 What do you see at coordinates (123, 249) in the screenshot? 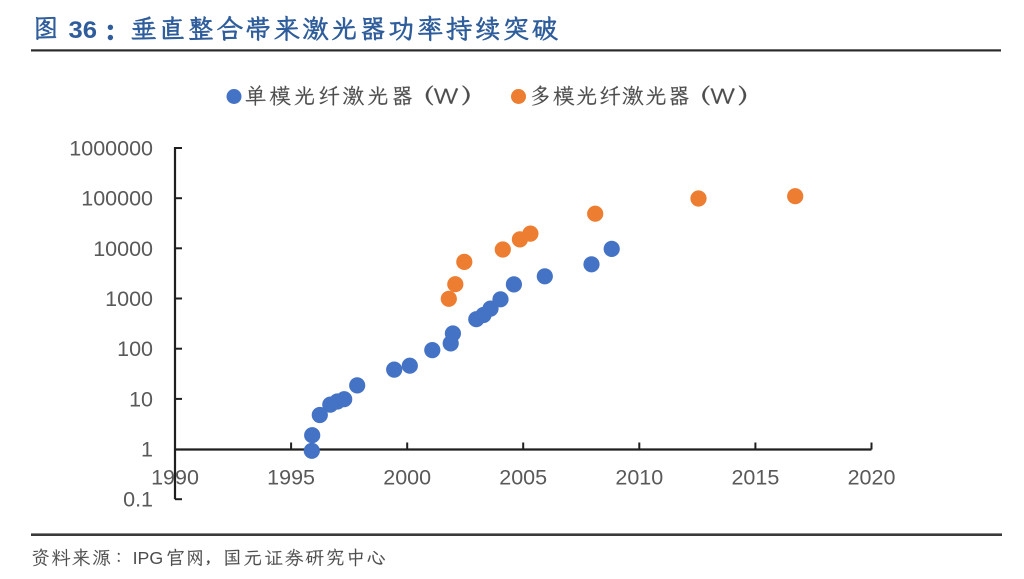
I see `svg-text: 10000` at bounding box center [123, 249].